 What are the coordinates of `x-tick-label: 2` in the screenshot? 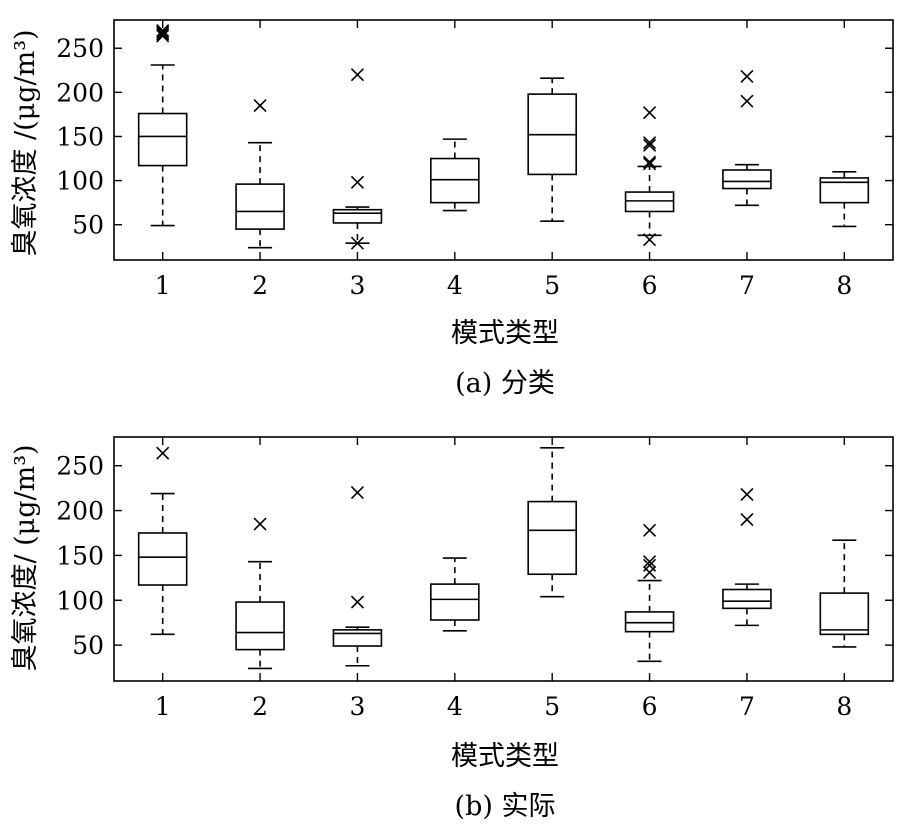 It's located at (260, 285).